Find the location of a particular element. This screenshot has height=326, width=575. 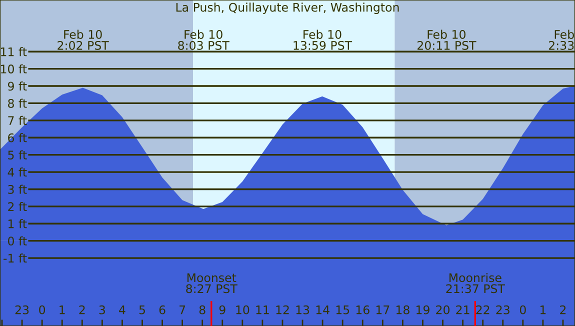

x-tick-label: 15 is located at coordinates (343, 310).